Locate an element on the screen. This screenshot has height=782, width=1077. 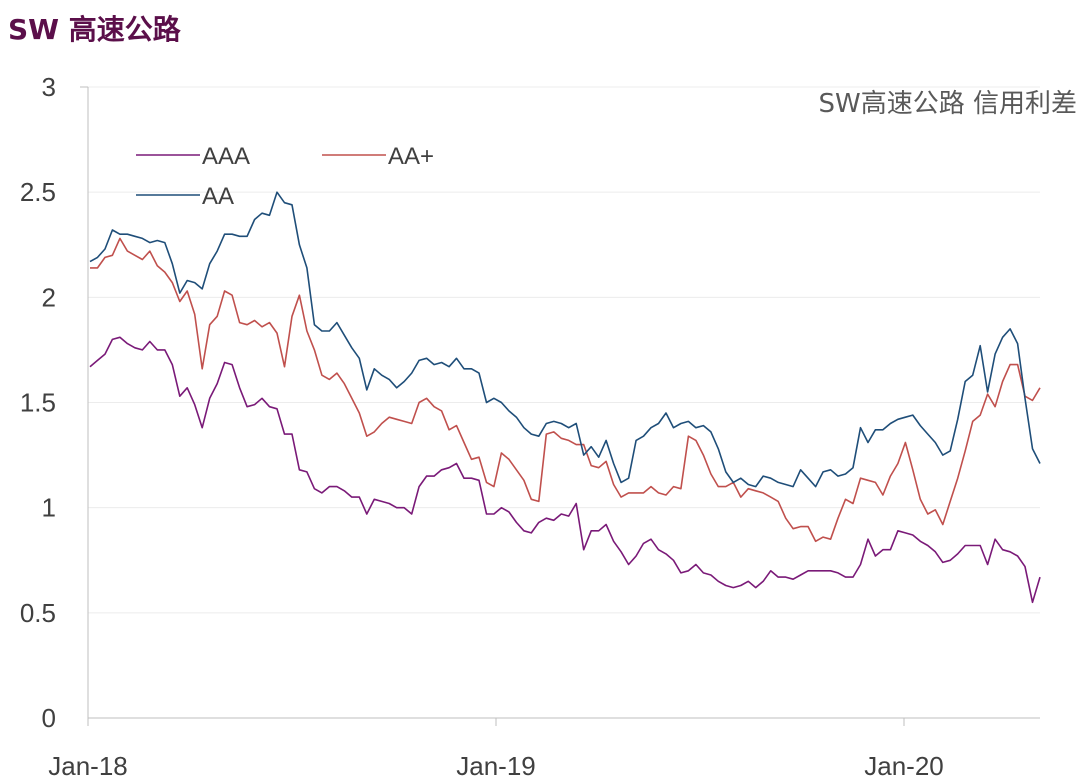
y-tick-label: 0.5 is located at coordinates (38, 613).